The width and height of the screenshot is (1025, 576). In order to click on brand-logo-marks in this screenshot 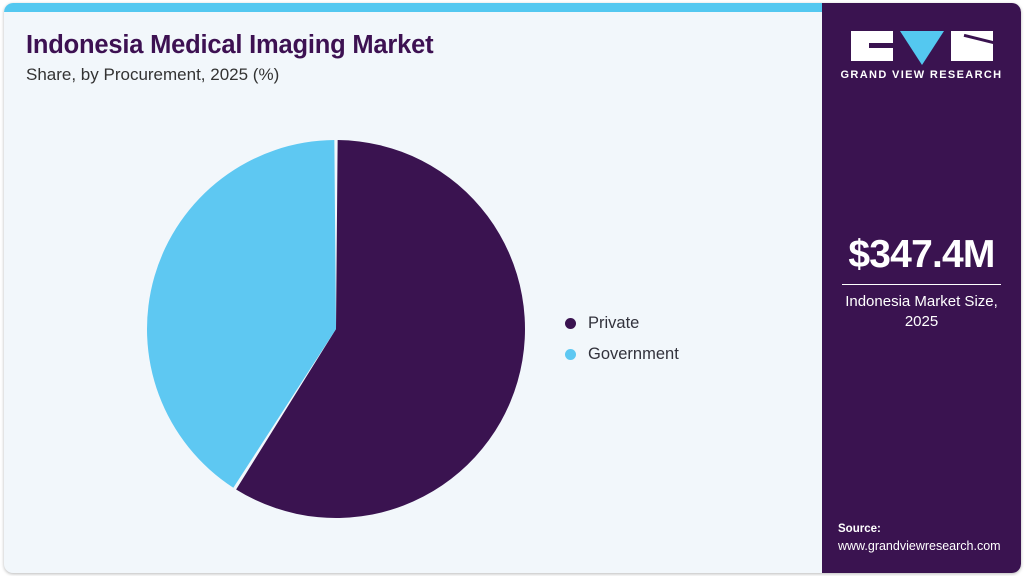, I will do `click(921, 48)`.